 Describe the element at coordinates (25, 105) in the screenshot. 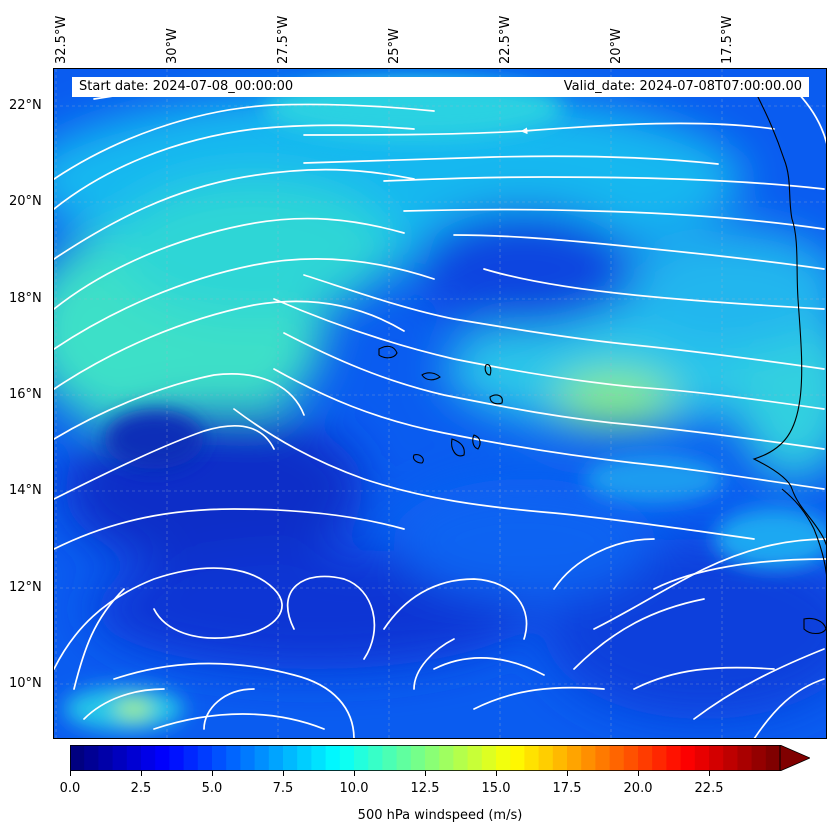

I see `lat-label: 22°N` at that location.